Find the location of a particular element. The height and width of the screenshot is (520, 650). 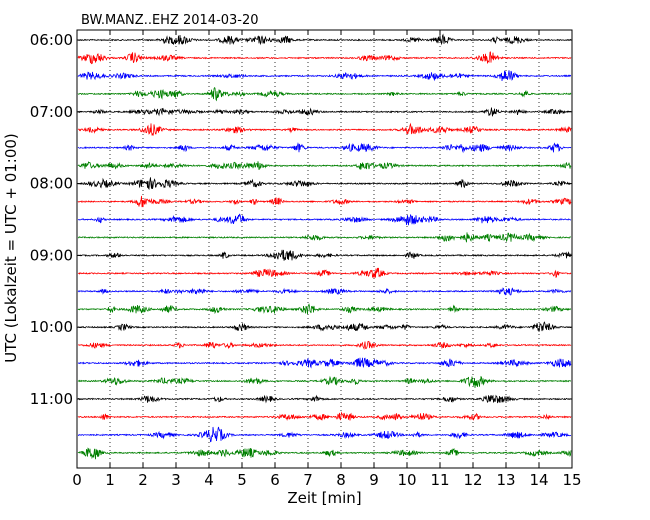

chart-title: BW.MANZ..EHZ 2014-03-20 is located at coordinates (170, 20).